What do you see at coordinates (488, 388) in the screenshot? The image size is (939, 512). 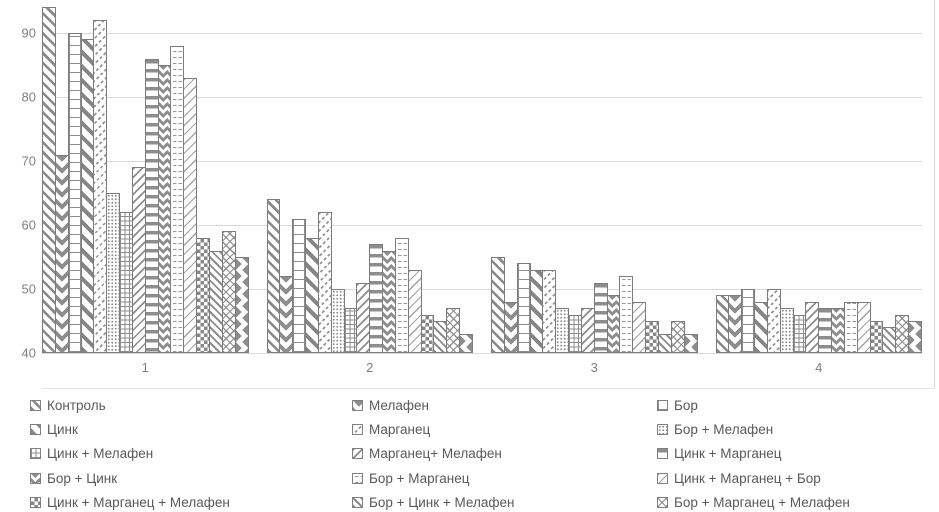 I see `x-axis-line` at bounding box center [488, 388].